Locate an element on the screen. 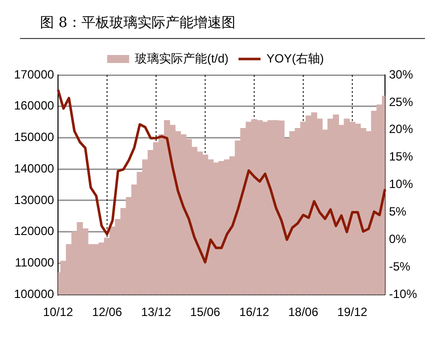 This screenshot has width=433, height=341. x-tick-label: 16/12 is located at coordinates (254, 312).